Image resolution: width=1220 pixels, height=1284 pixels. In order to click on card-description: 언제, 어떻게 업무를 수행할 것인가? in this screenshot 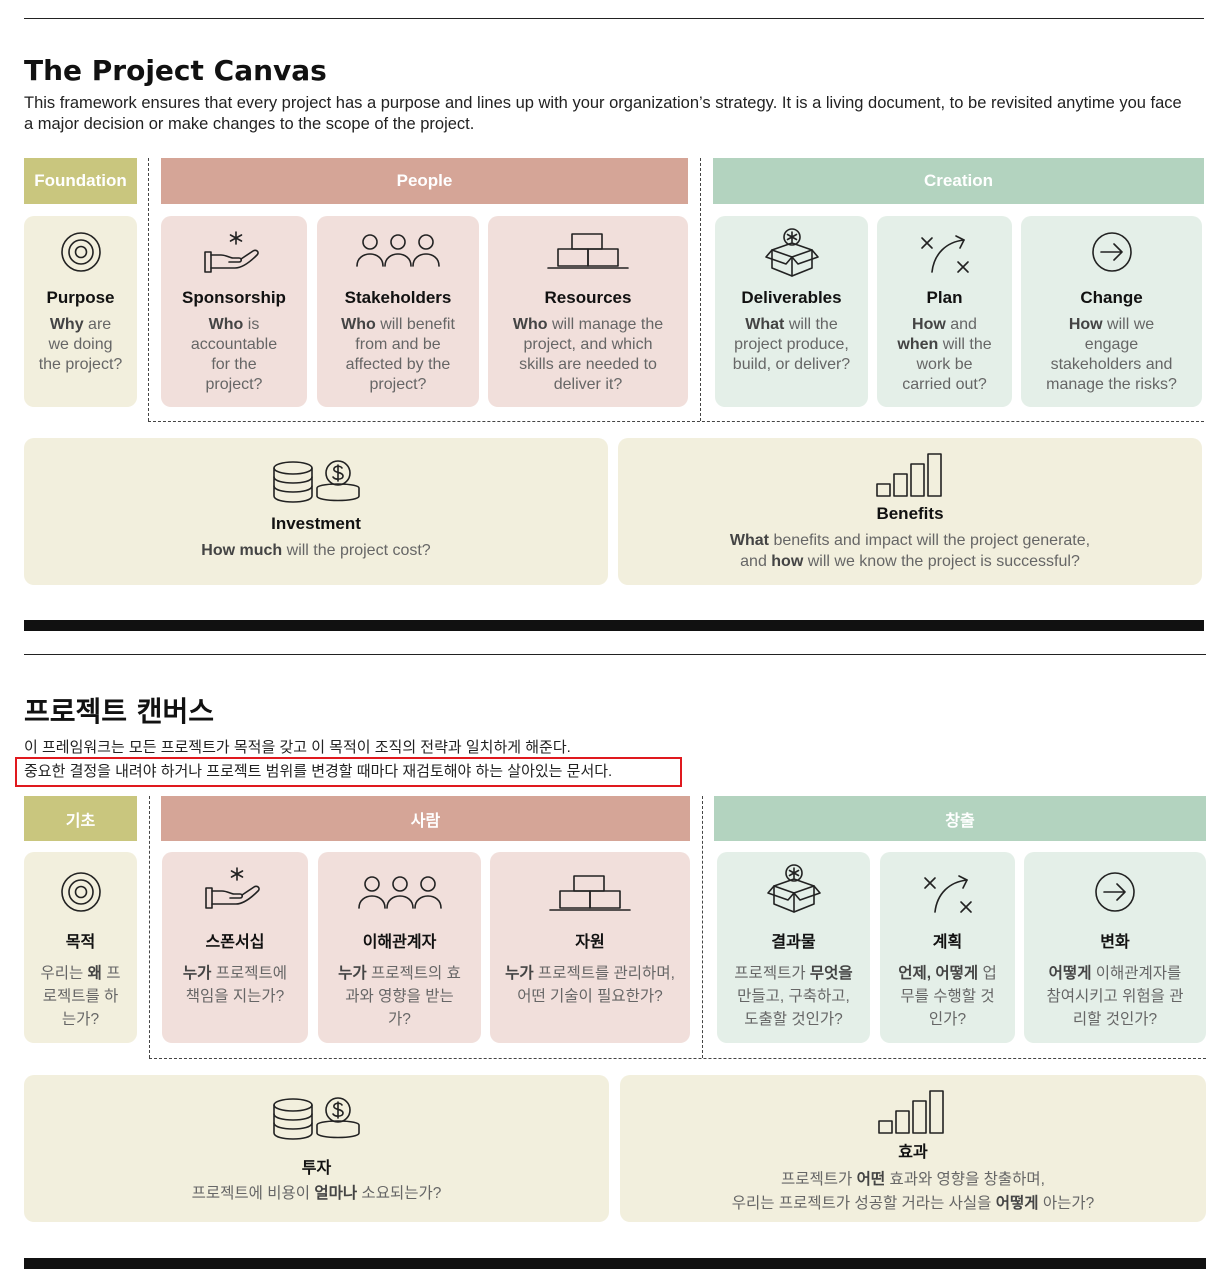, I will do `click(947, 996)`.